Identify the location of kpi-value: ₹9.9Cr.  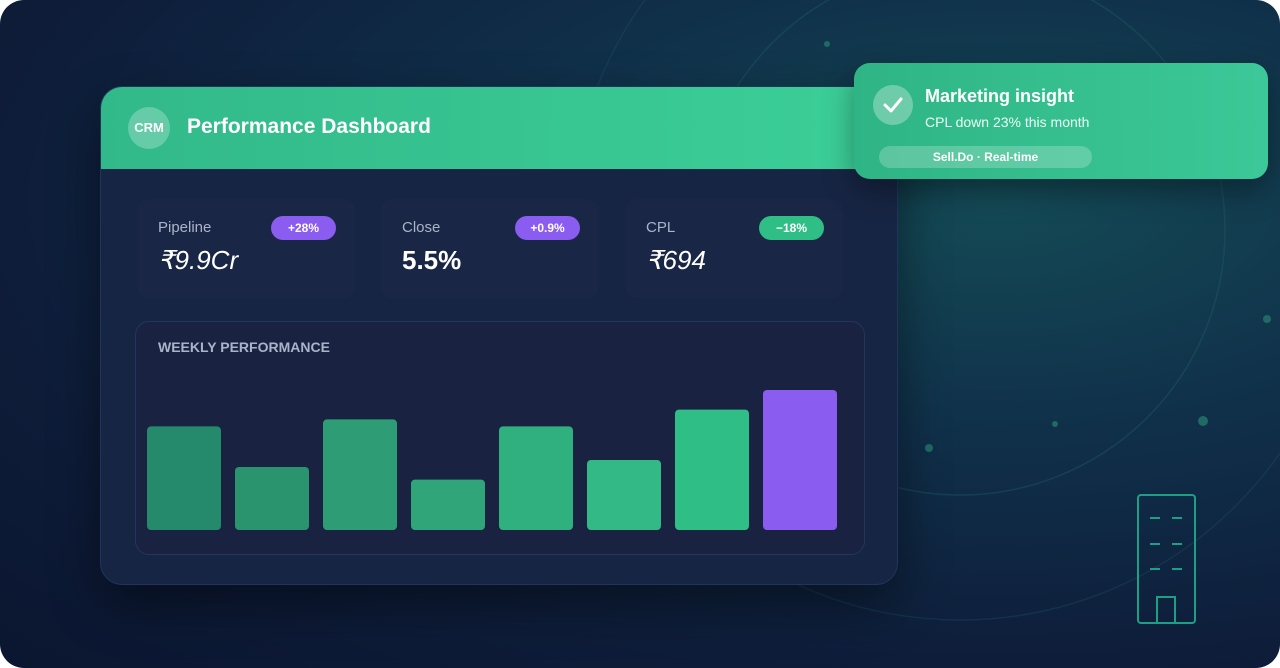
(198, 260).